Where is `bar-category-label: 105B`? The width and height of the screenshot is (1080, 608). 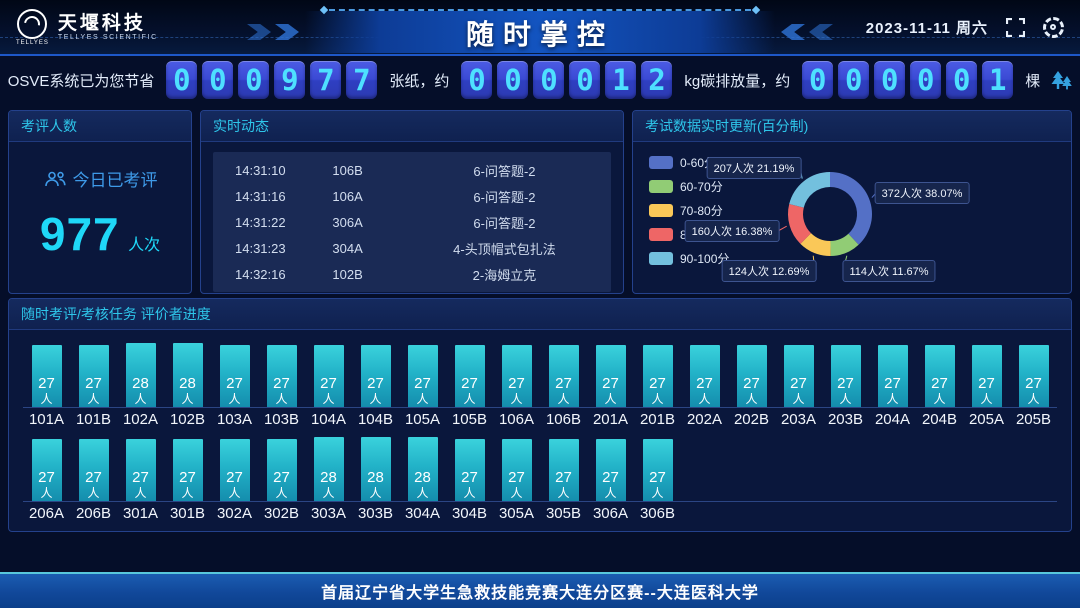 bar-category-label: 105B is located at coordinates (469, 419).